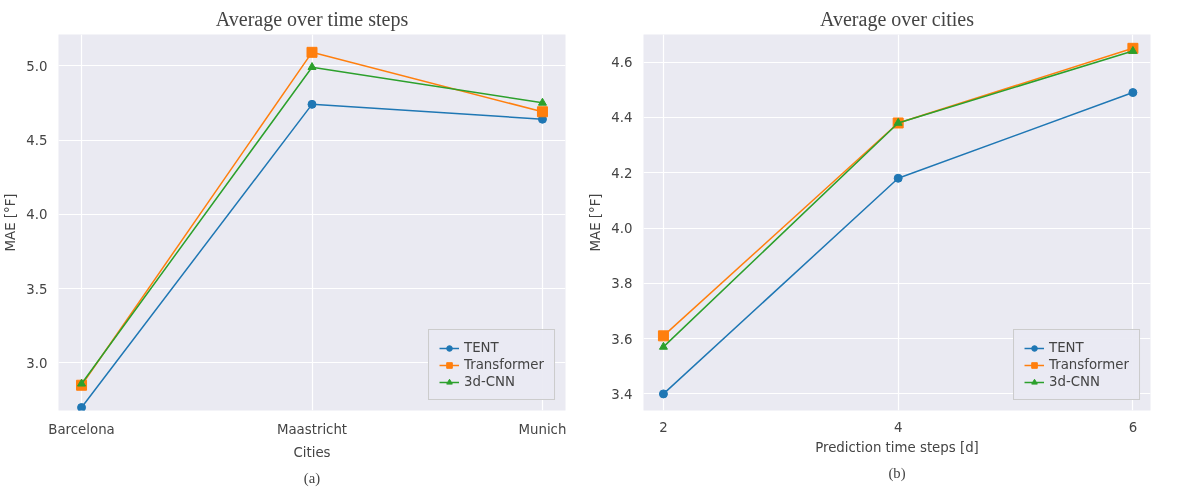 The width and height of the screenshot is (1180, 494). Describe the element at coordinates (898, 427) in the screenshot. I see `x-tick-label: 4` at that location.